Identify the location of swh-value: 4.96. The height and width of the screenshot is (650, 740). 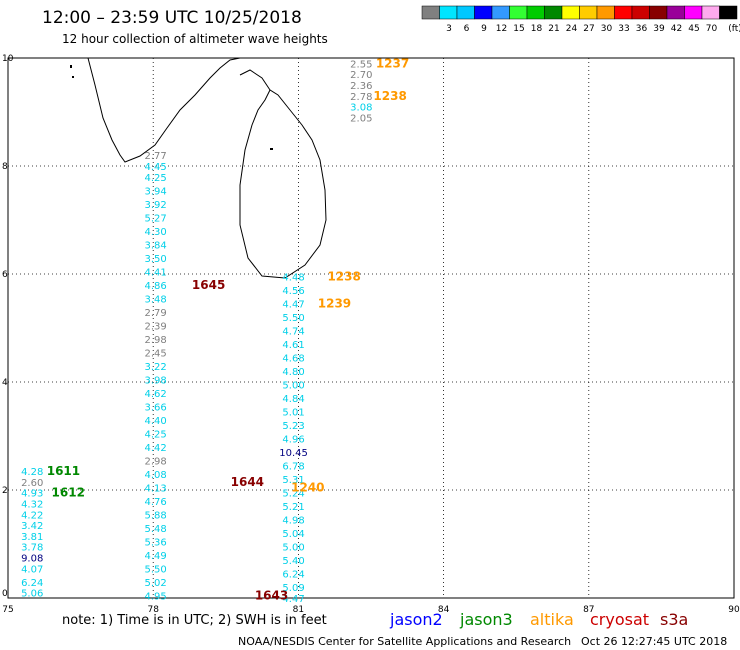
(293, 440).